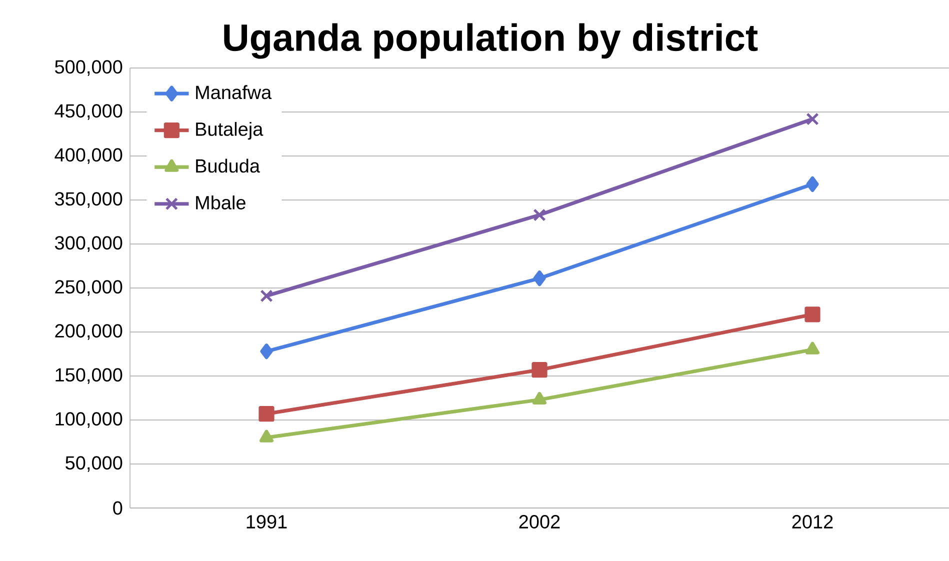  What do you see at coordinates (94, 464) in the screenshot?
I see `y-tick-label: 50,000` at bounding box center [94, 464].